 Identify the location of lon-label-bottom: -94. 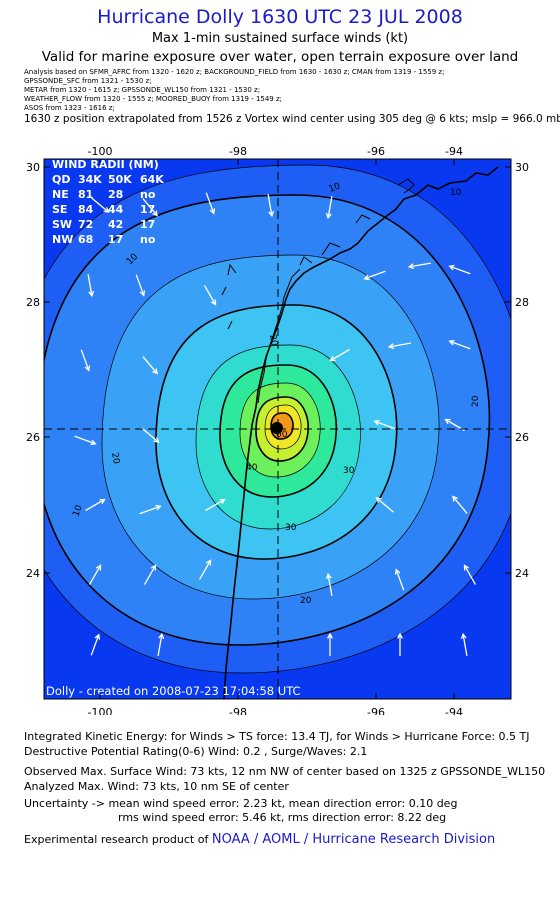
(454, 710).